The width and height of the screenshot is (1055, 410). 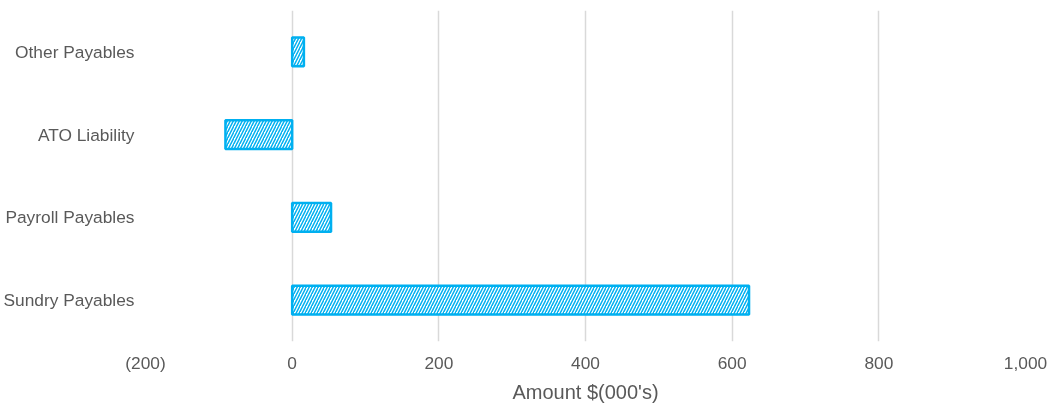 I want to click on x-tick-label: 800, so click(x=879, y=362).